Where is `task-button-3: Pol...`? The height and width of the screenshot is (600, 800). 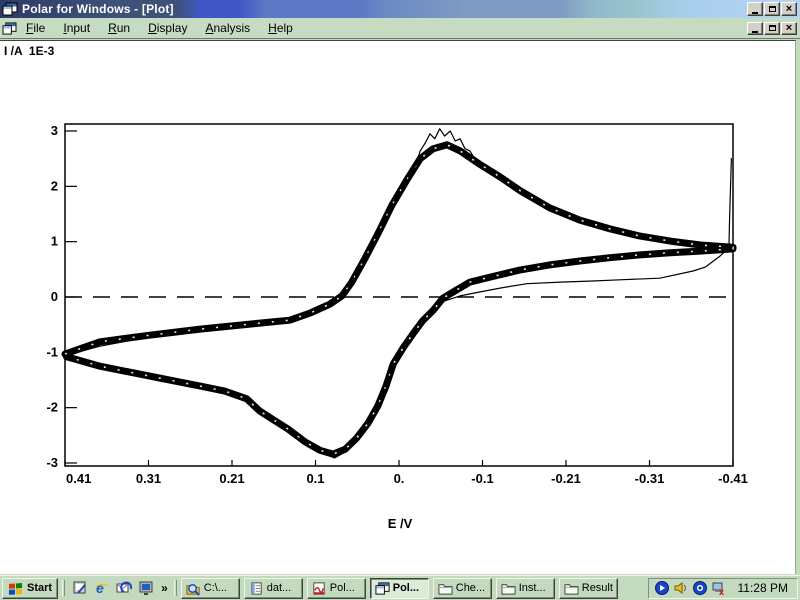 task-button-3: Pol... is located at coordinates (399, 588).